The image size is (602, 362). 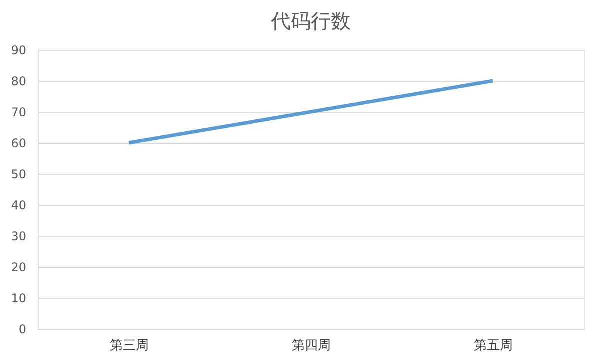 I want to click on y-tick-label: 40, so click(x=18, y=205).